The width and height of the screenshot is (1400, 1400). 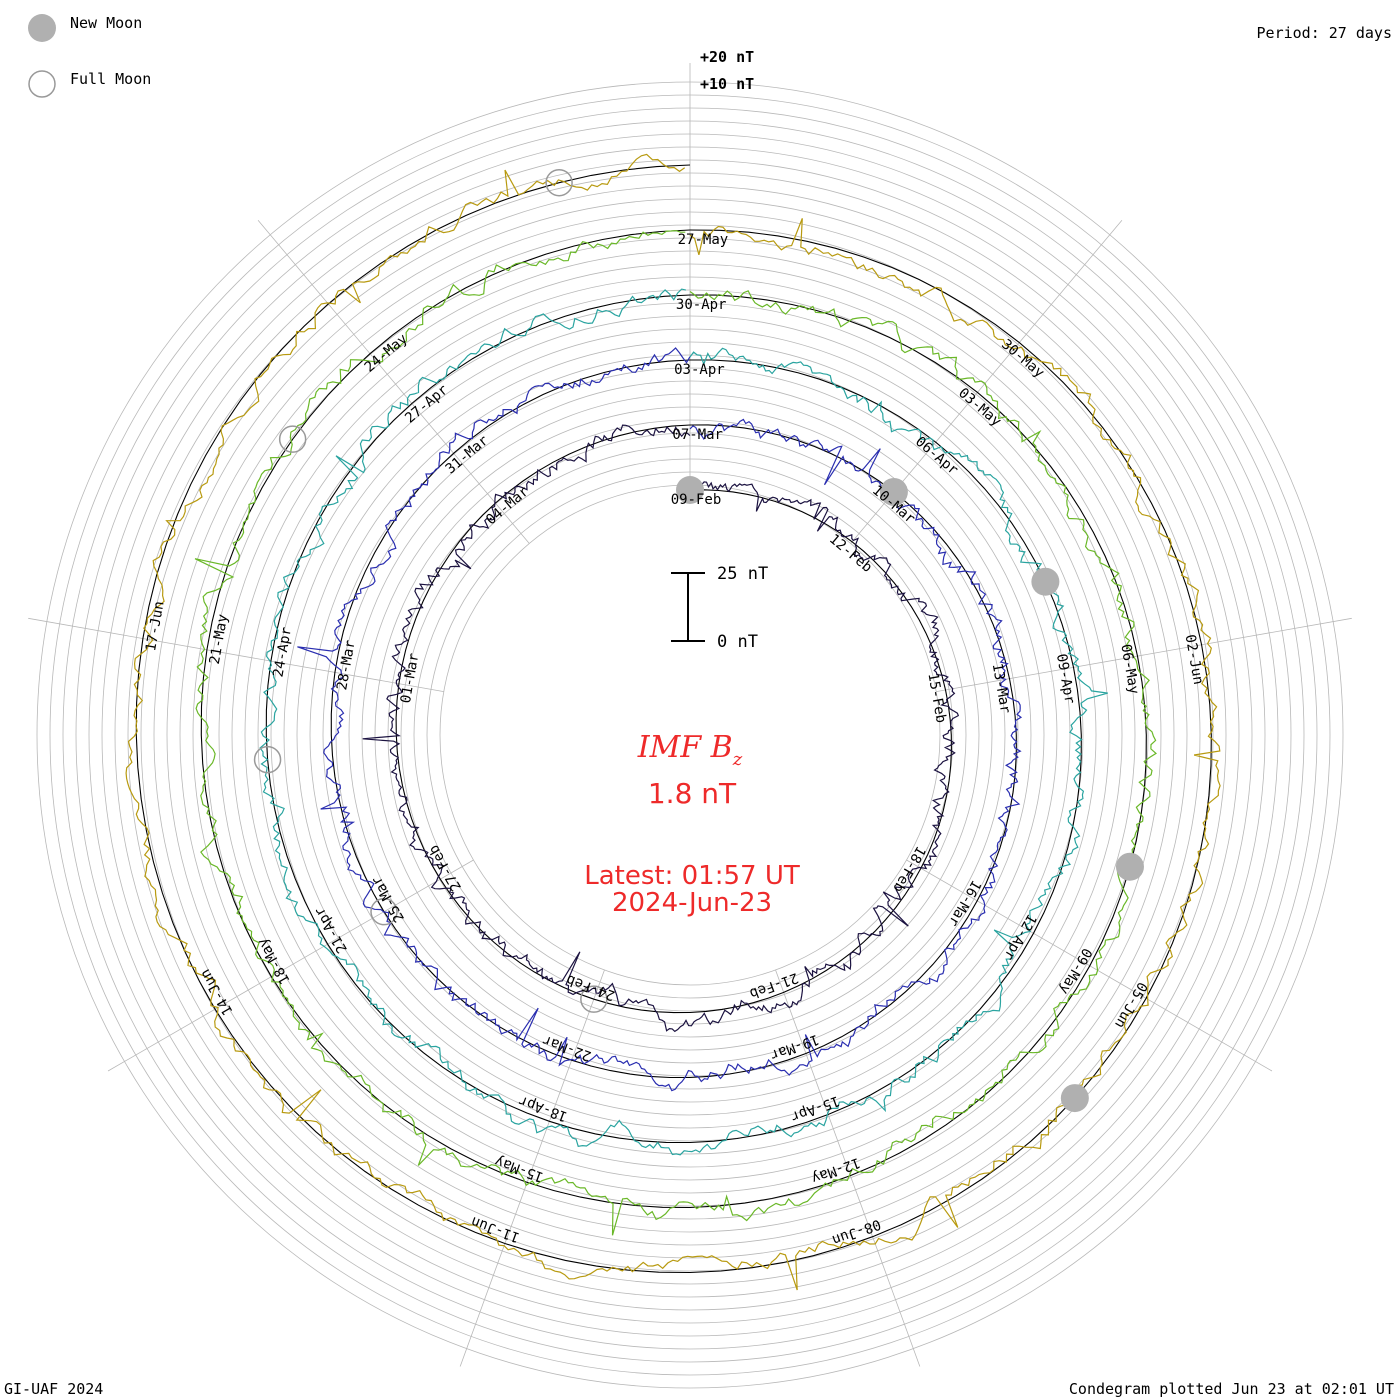 I want to click on date-tick-label: 16-Mar, so click(x=964, y=903).